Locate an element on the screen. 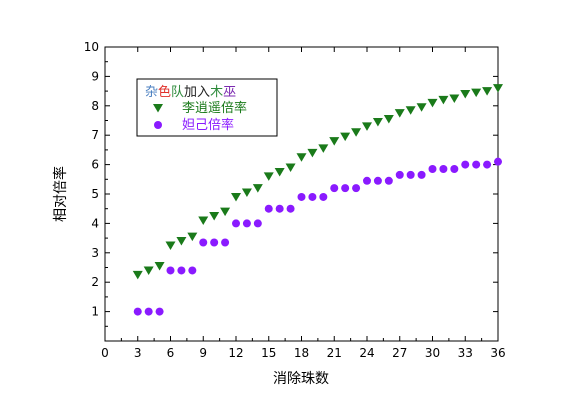 The width and height of the screenshot is (580, 405). y-tick-label: 6 is located at coordinates (95, 165).